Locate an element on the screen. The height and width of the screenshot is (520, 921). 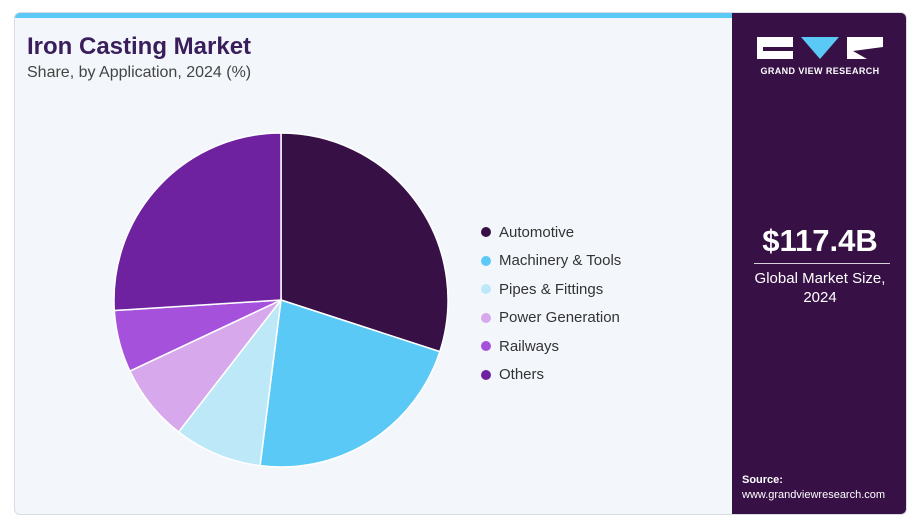
chart-subtitle: Share, by Application, 2024 (%) is located at coordinates (139, 72).